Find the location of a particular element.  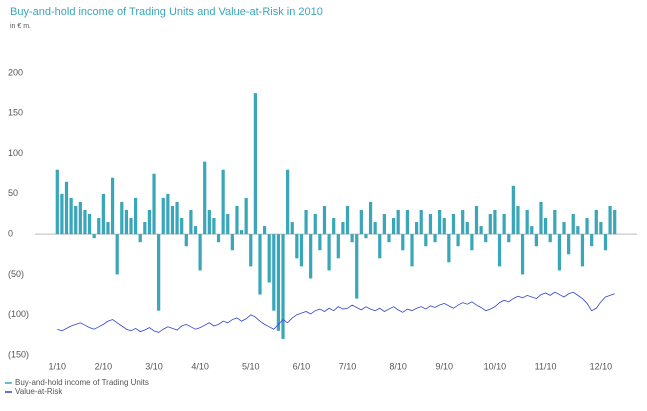

x-tick-label: 7/10 is located at coordinates (348, 366).